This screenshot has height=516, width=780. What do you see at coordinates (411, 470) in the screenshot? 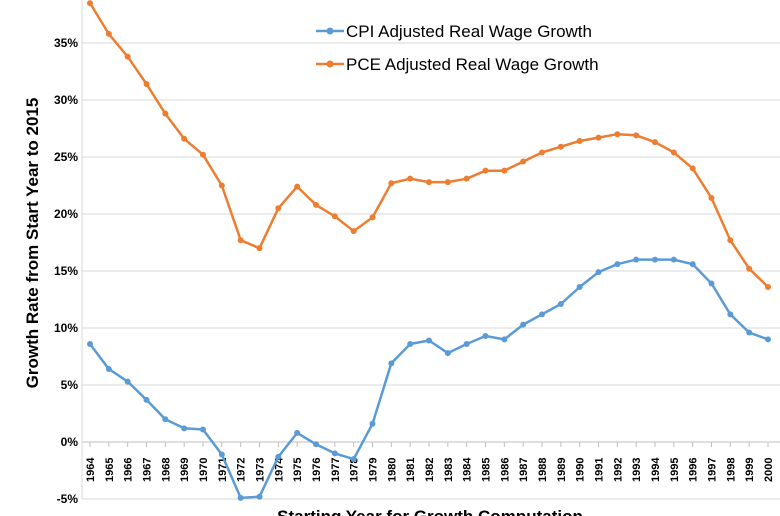
I see `x-tick-label: 1981` at bounding box center [411, 470].